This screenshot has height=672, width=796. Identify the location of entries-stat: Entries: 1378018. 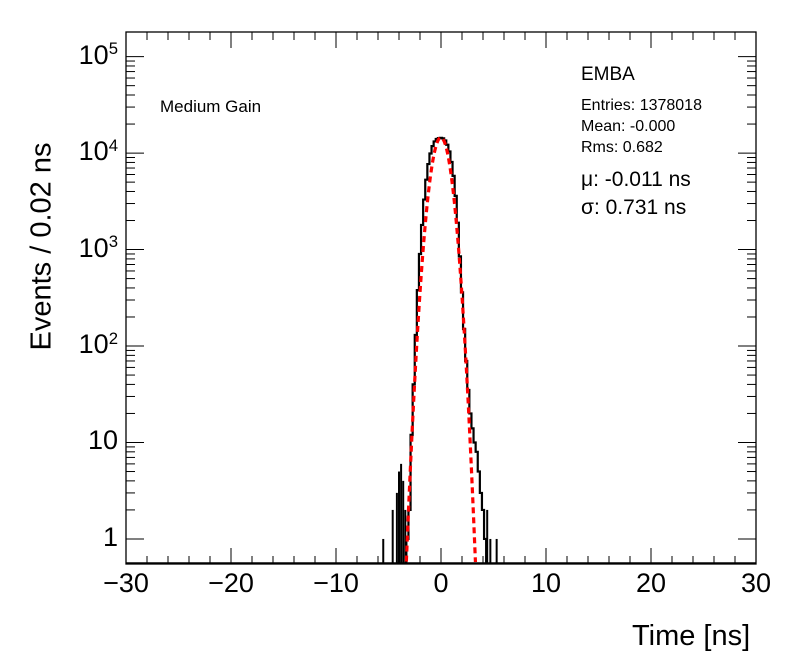
(641, 105).